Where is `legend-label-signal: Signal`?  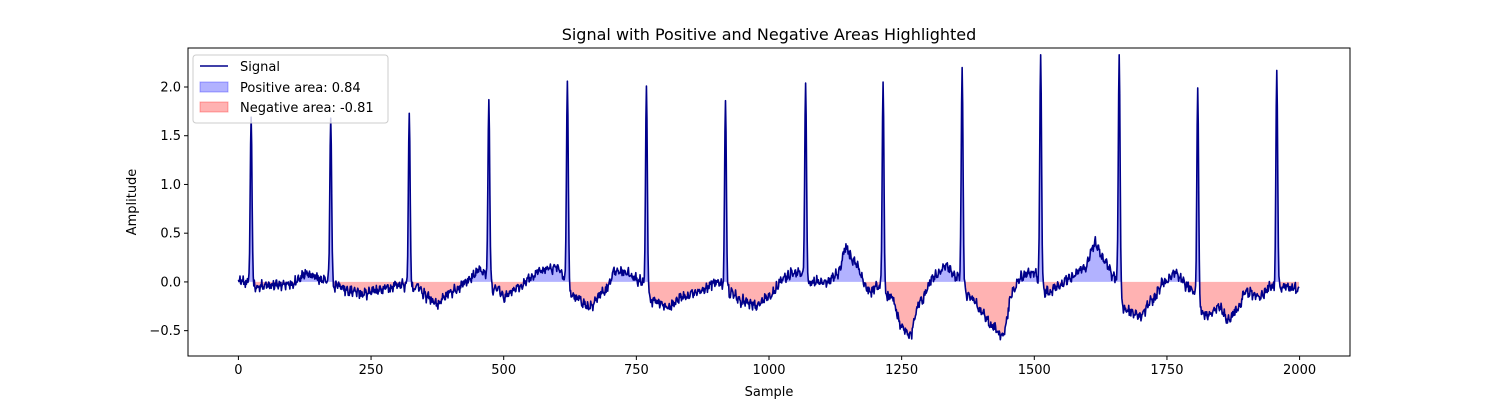
legend-label-signal: Signal is located at coordinates (260, 67).